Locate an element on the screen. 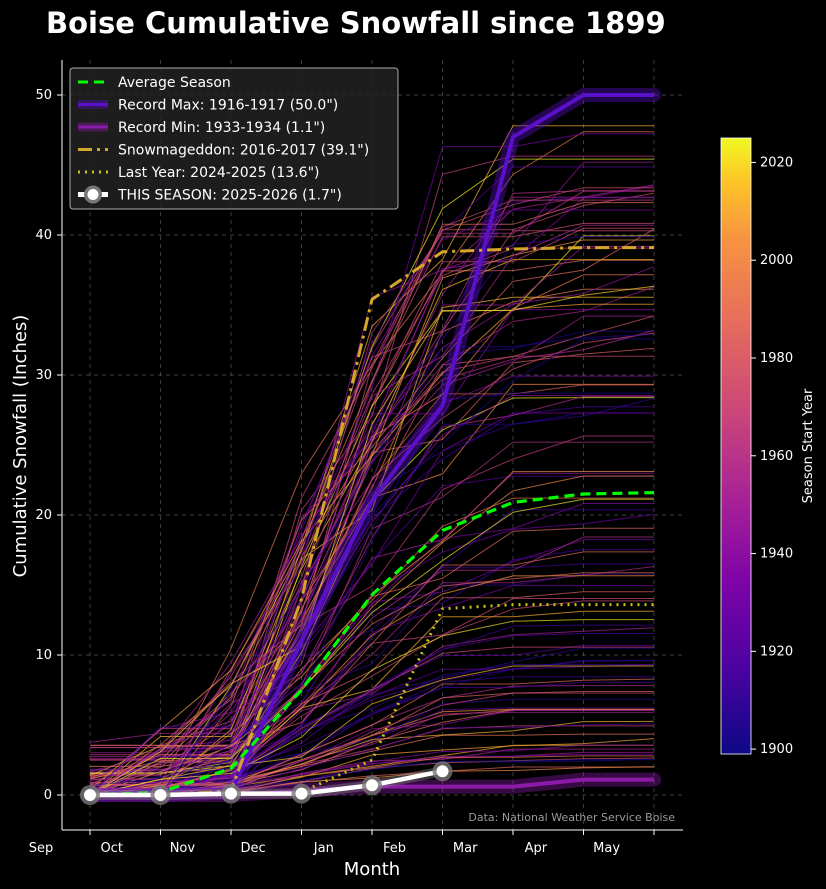 This screenshot has height=889, width=826. y-tick-label: 50 is located at coordinates (43, 95).